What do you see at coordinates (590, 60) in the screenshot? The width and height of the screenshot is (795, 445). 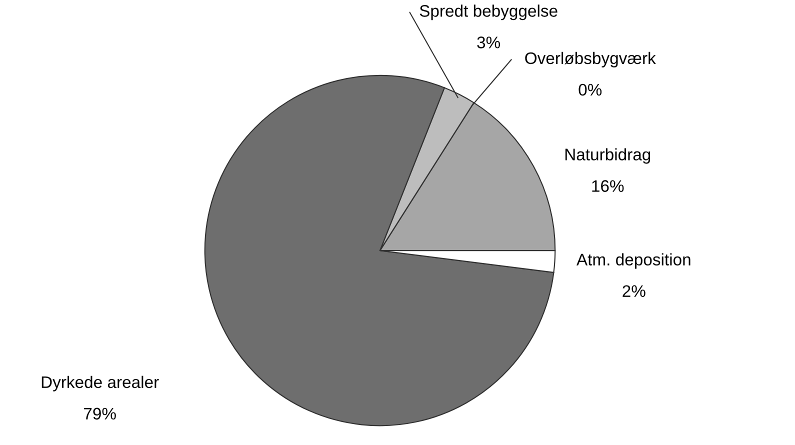 I see `category-label: Overløbsbygværk` at bounding box center [590, 60].